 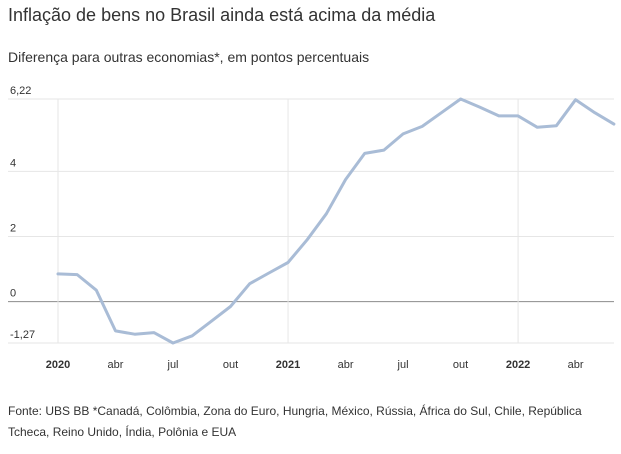 I want to click on x-tick-label: 2021, so click(x=288, y=365).